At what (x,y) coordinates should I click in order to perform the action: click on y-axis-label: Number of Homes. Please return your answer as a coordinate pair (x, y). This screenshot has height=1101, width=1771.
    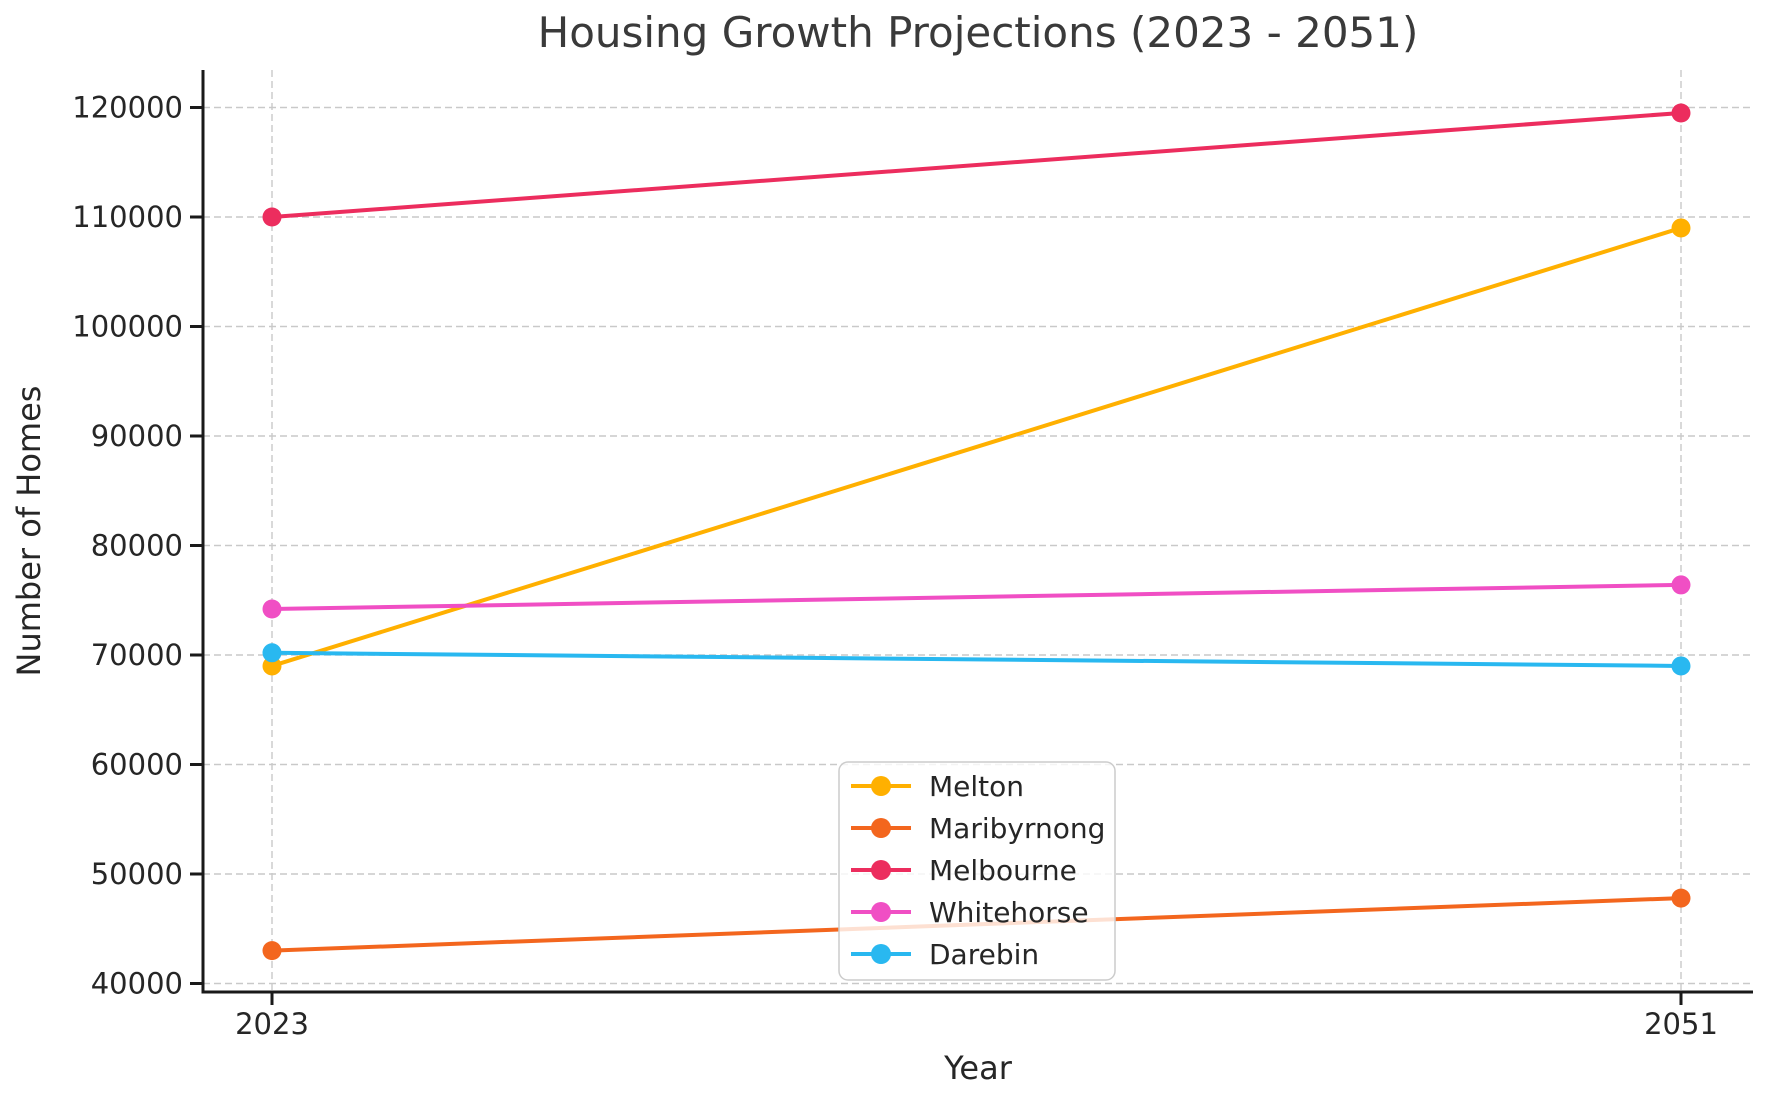
    Looking at the image, I should click on (29, 531).